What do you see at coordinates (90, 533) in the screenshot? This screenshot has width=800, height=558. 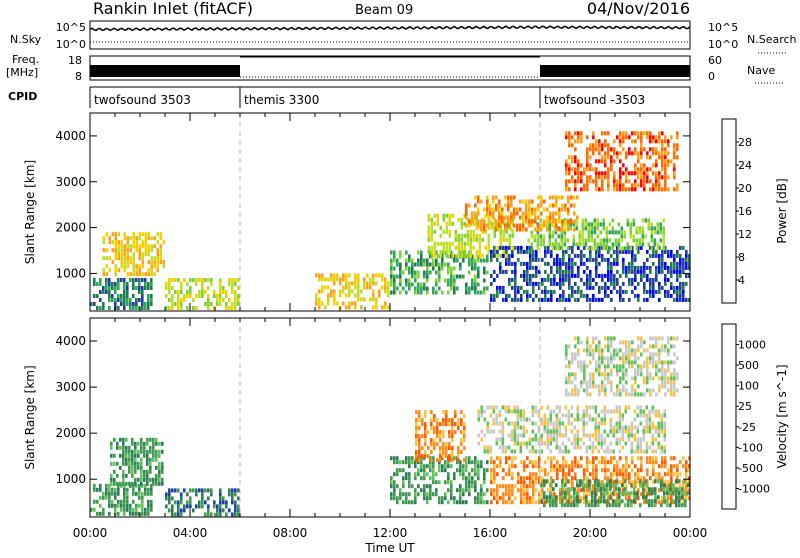 I see `x-tick-label: 00:00` at bounding box center [90, 533].